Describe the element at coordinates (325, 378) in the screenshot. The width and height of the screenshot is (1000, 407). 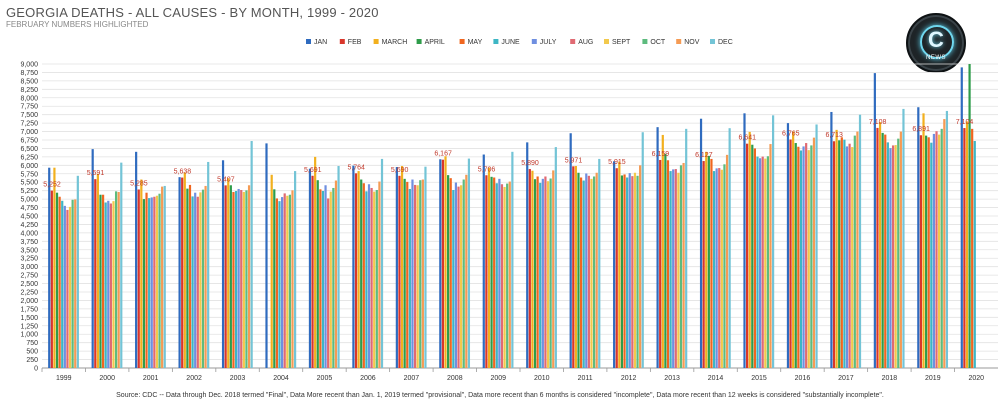
I see `x-tick-label: 2005` at that location.